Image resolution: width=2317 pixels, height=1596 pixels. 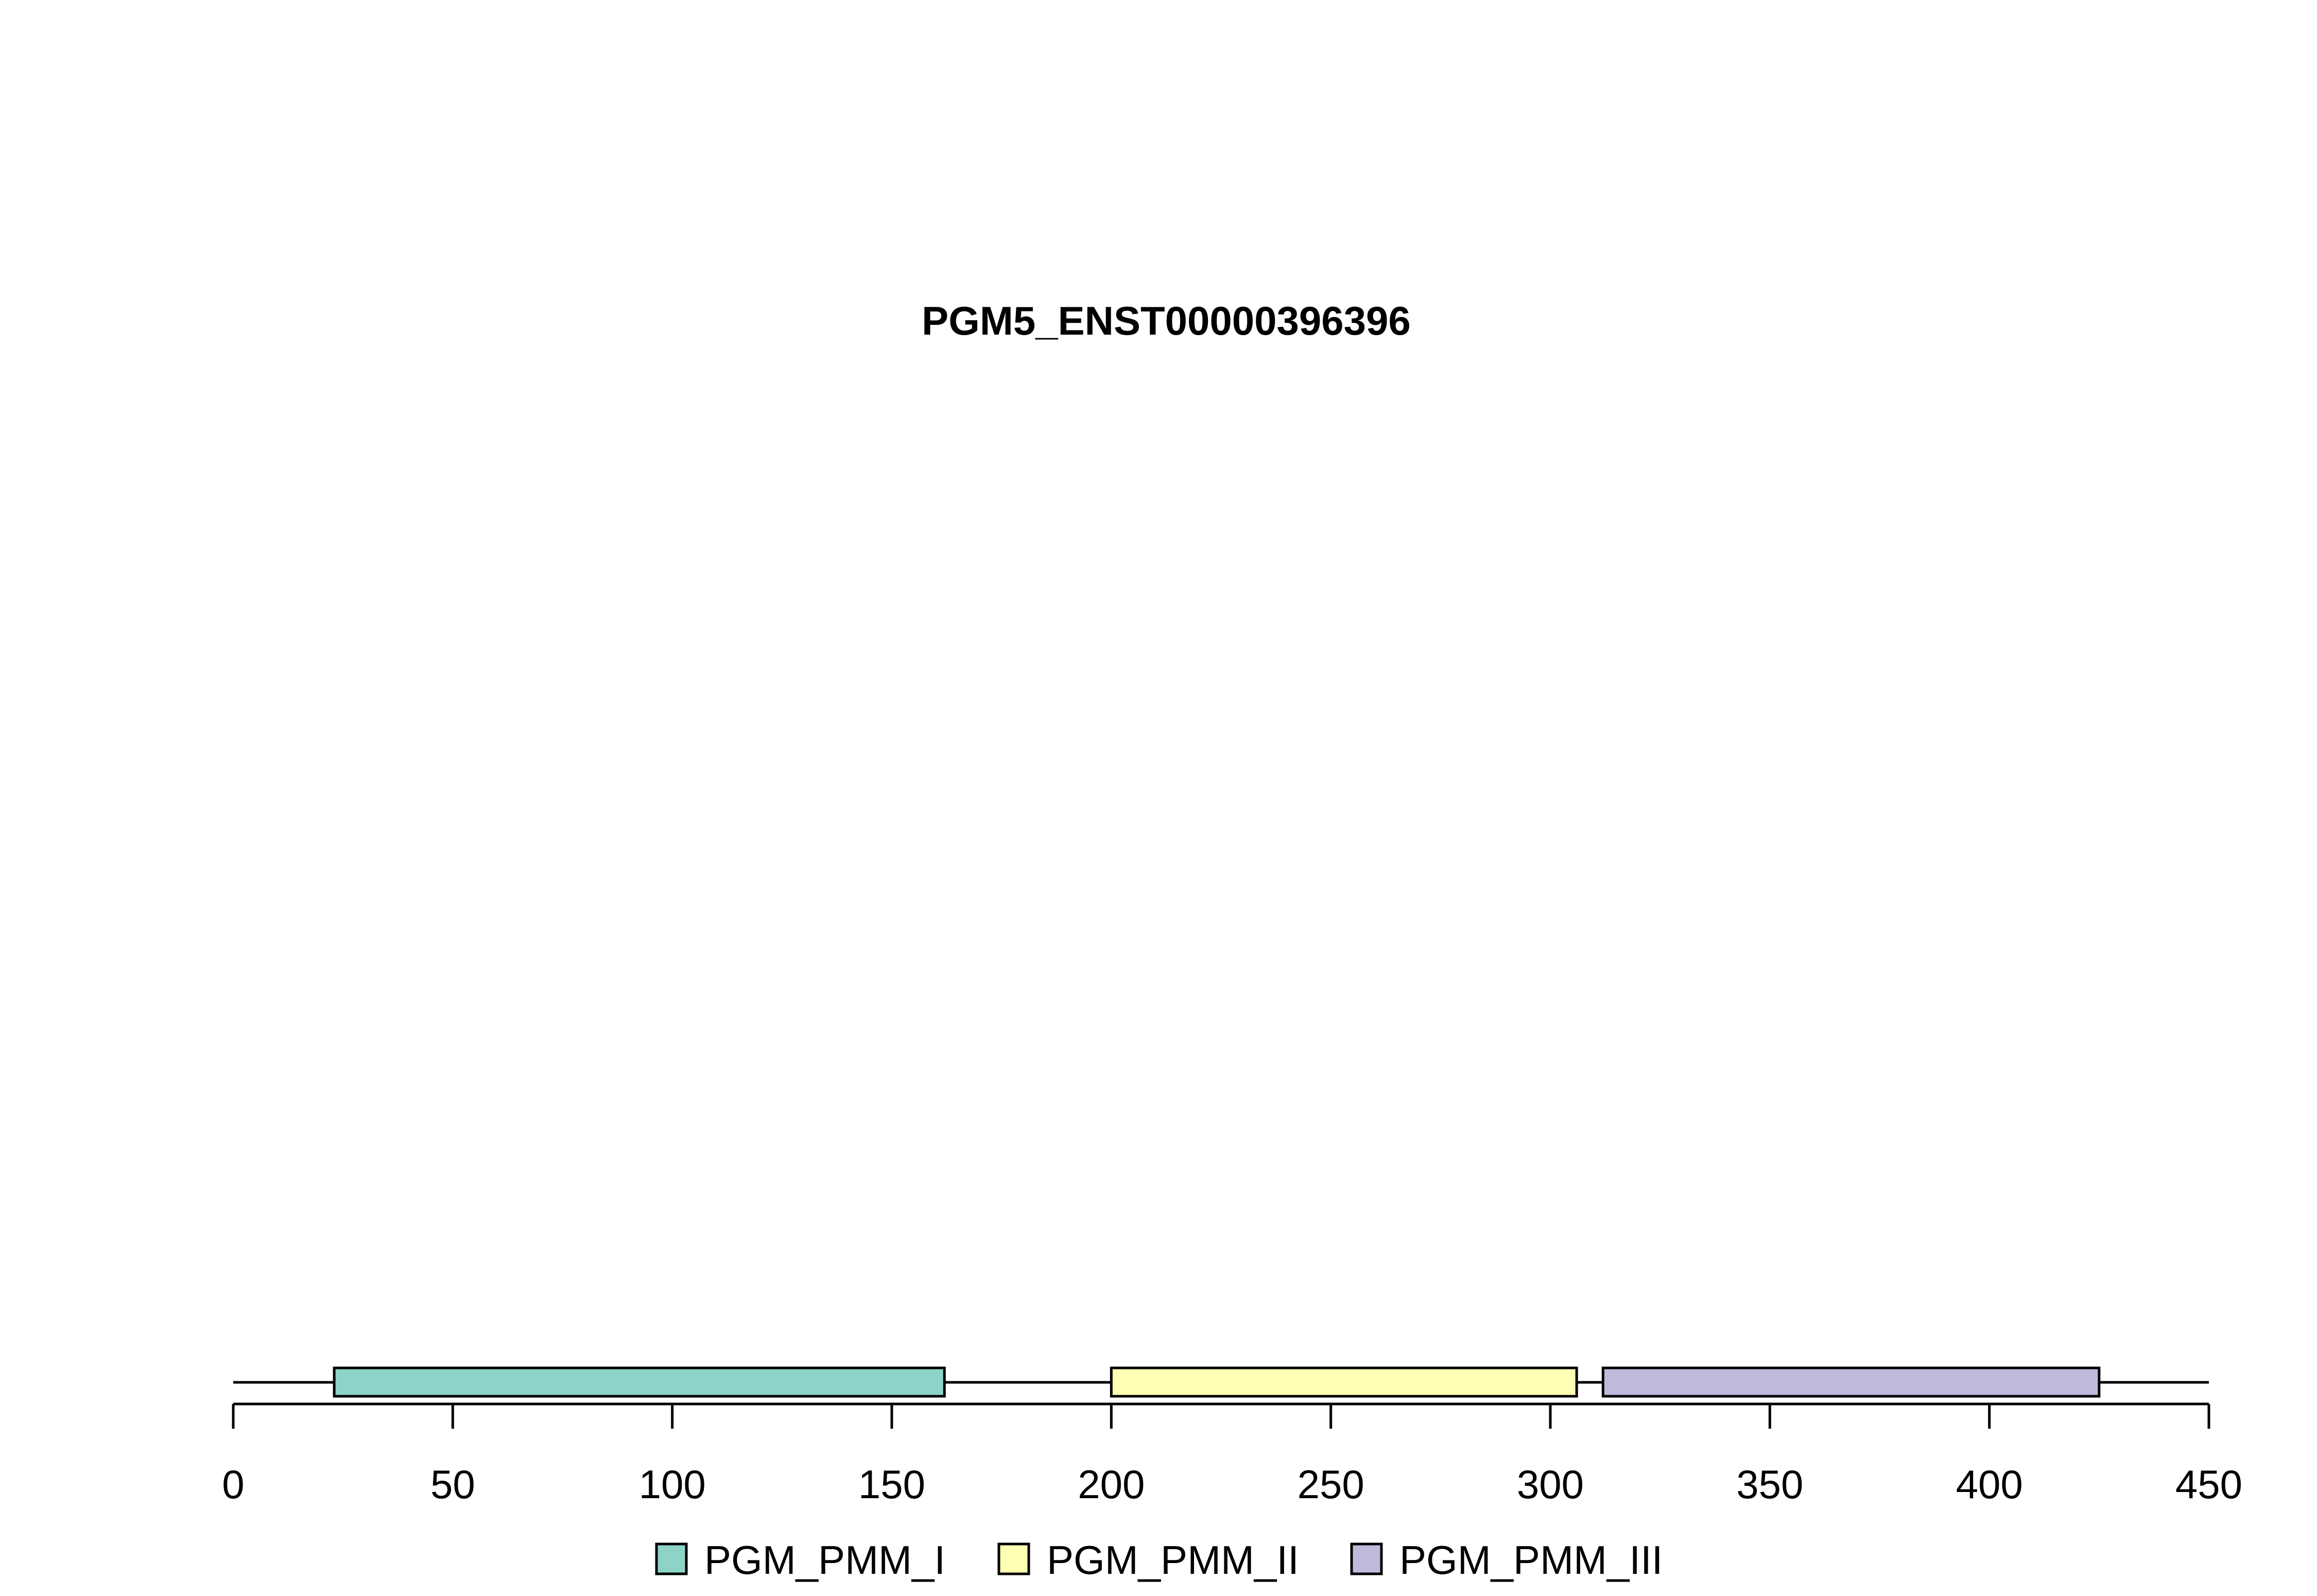 What do you see at coordinates (639, 1382) in the screenshot?
I see `domain-box-pgm-pmm-i` at bounding box center [639, 1382].